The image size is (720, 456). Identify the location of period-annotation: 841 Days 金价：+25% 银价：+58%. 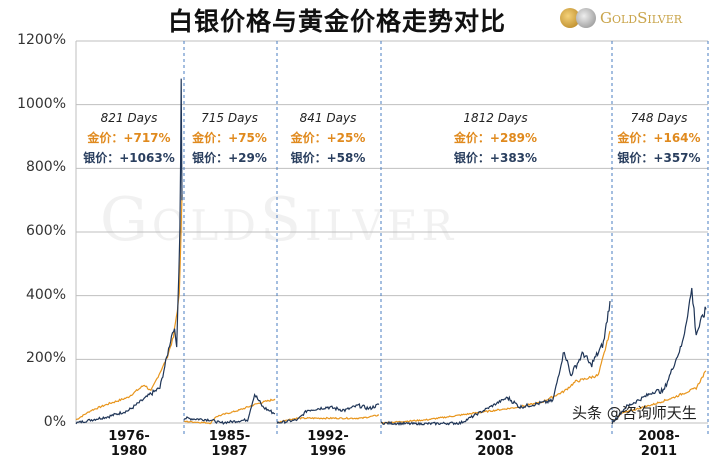
(328, 138).